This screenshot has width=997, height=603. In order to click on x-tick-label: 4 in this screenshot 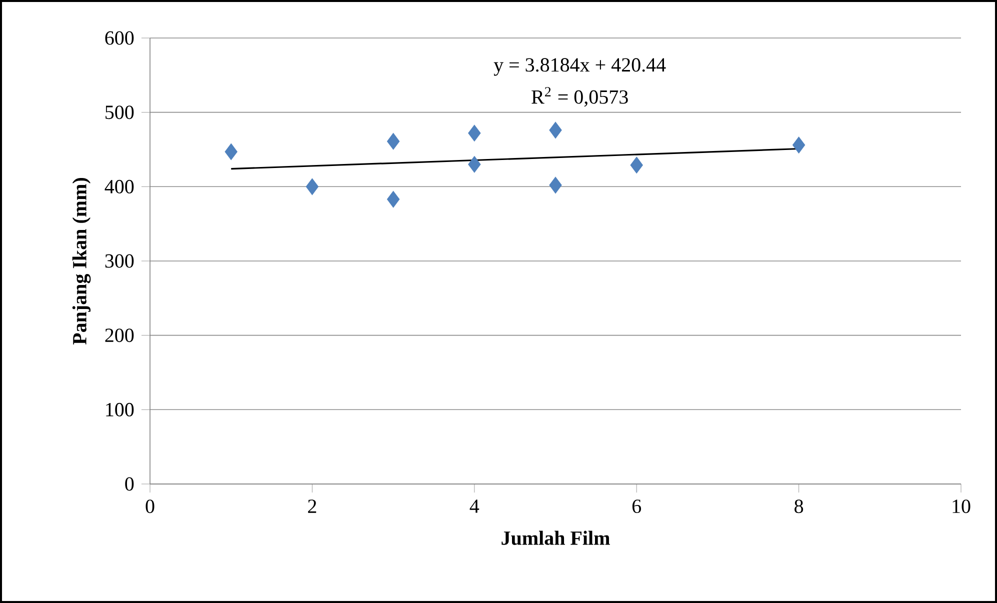, I will do `click(475, 506)`.